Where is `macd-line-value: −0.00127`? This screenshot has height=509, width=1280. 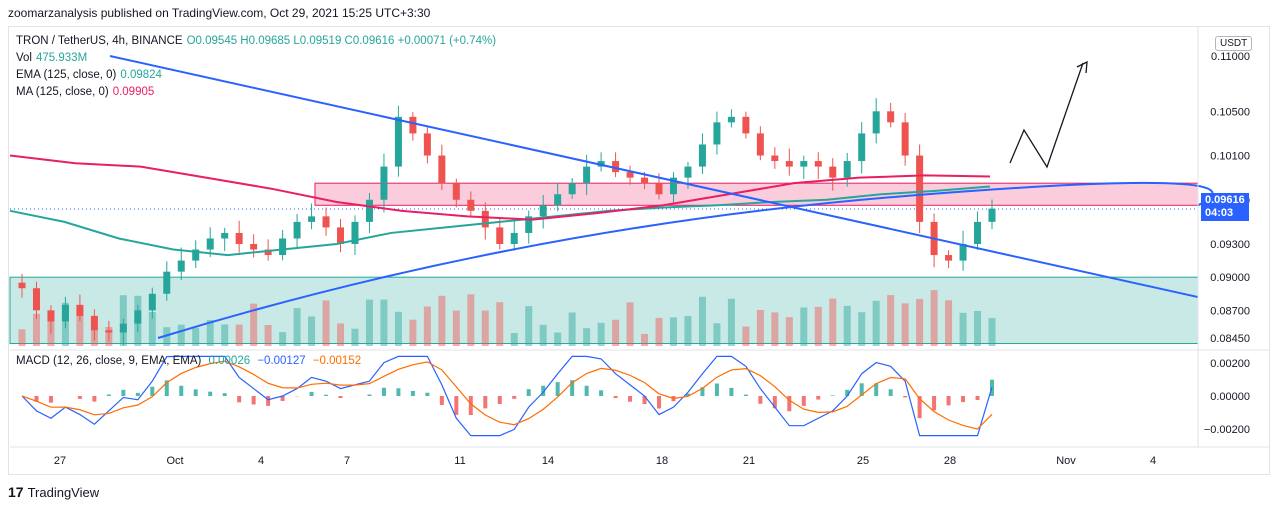 macd-line-value: −0.00127 is located at coordinates (281, 361).